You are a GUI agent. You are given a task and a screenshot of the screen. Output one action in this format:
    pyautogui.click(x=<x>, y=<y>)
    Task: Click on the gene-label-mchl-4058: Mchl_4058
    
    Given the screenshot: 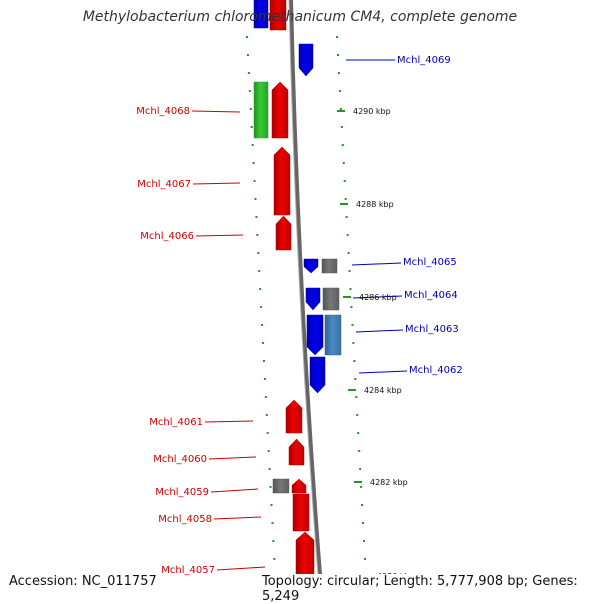 What is the action you would take?
    pyautogui.click(x=185, y=519)
    